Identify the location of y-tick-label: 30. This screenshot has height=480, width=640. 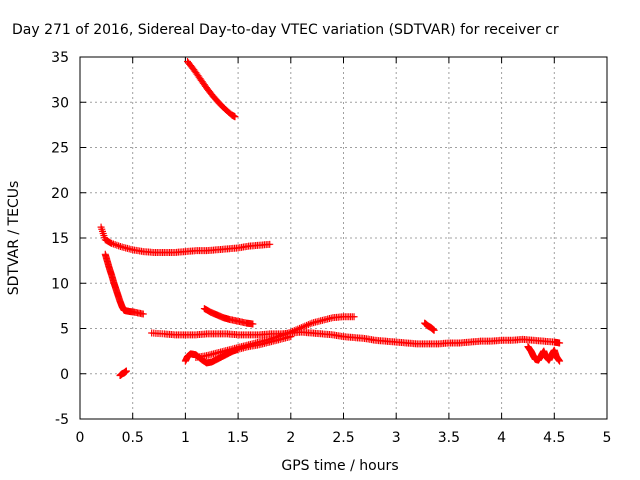
(60, 103).